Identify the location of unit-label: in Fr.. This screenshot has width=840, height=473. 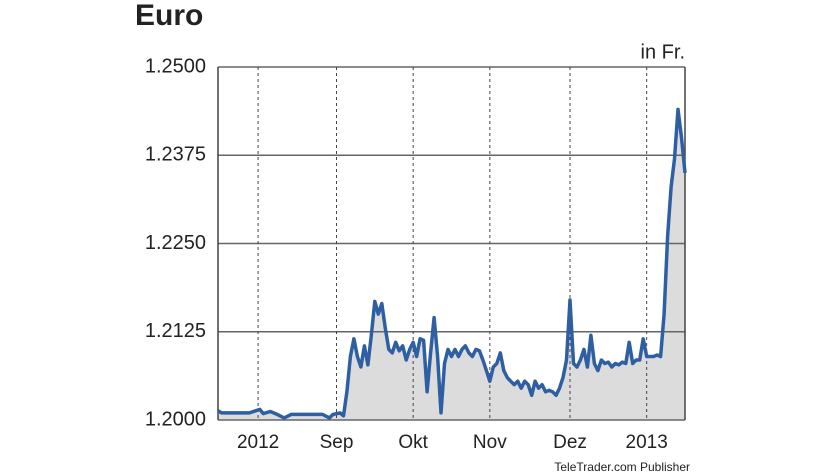
(663, 52).